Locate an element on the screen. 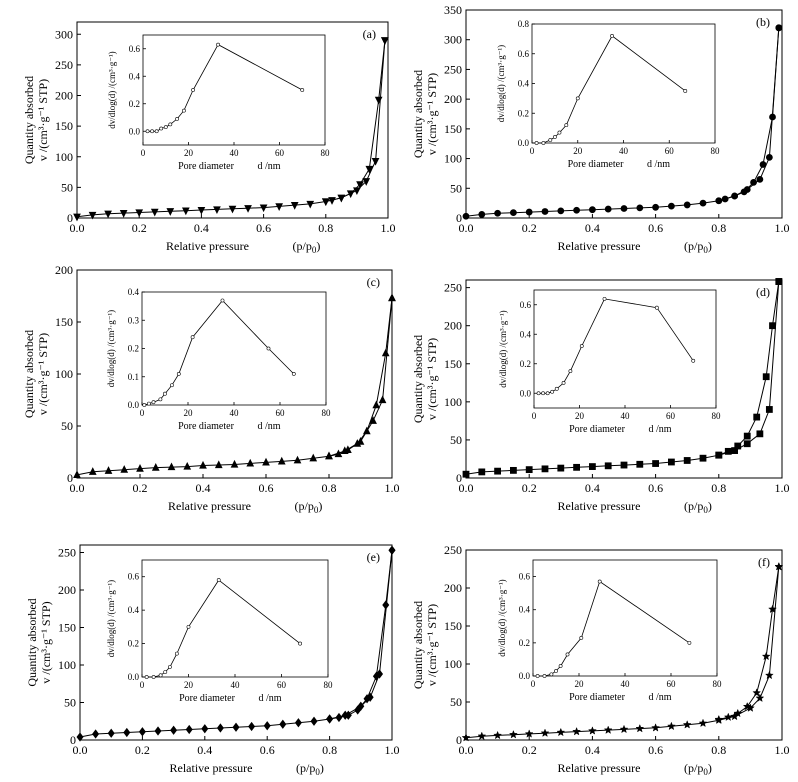 This screenshot has width=798, height=782. y-tick-label: 0 is located at coordinates (459, 740).